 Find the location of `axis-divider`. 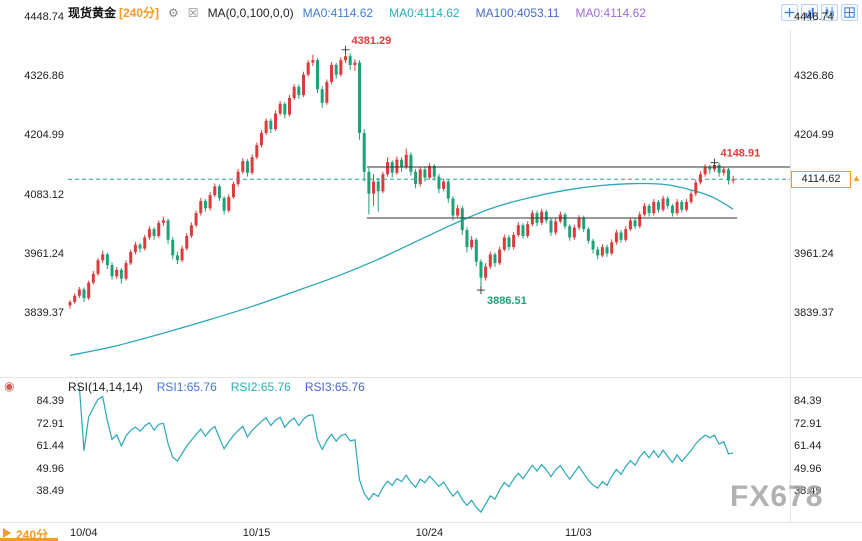

axis-divider is located at coordinates (790, 276).